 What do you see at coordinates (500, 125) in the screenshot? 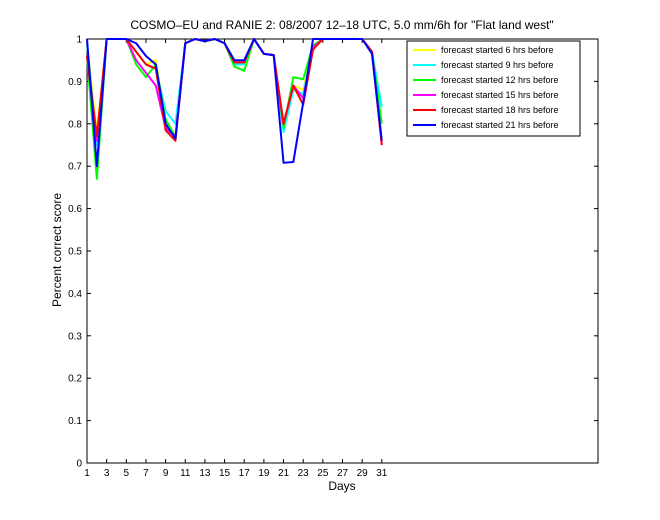
I see `legend-label: forecast started 21 hrs before` at bounding box center [500, 125].